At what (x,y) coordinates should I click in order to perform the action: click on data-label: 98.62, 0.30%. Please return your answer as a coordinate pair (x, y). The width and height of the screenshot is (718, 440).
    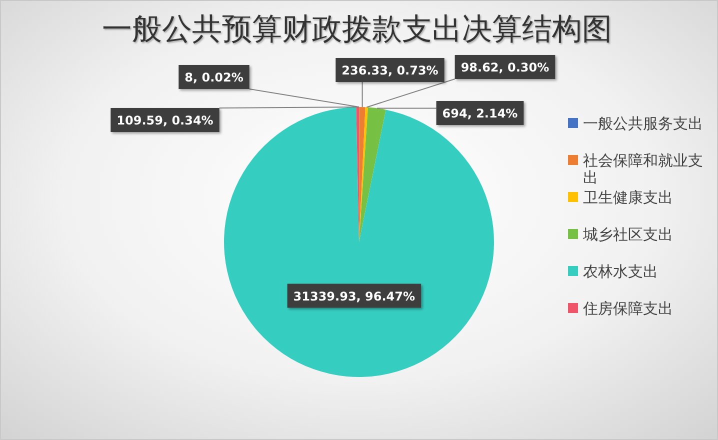
    Looking at the image, I should click on (505, 67).